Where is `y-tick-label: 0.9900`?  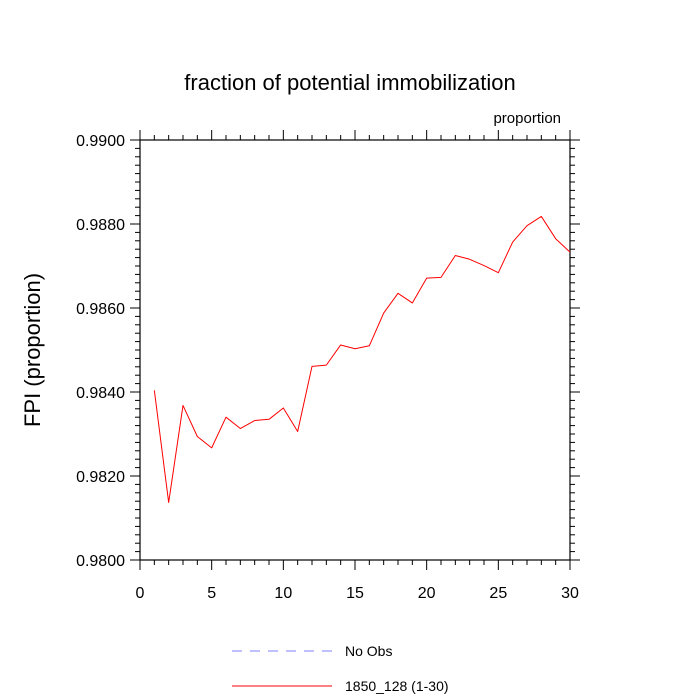 y-tick-label: 0.9900 is located at coordinates (100, 141).